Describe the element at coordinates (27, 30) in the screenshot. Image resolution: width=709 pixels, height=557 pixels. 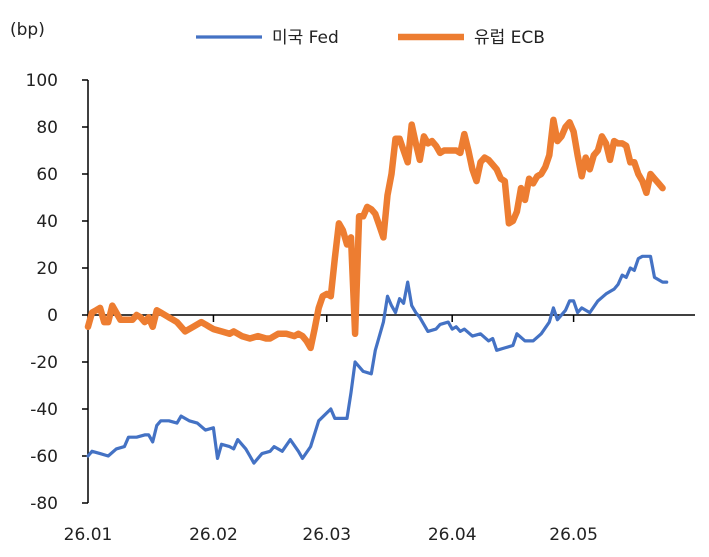
I see `y-axis-unit-label: (bp)` at that location.